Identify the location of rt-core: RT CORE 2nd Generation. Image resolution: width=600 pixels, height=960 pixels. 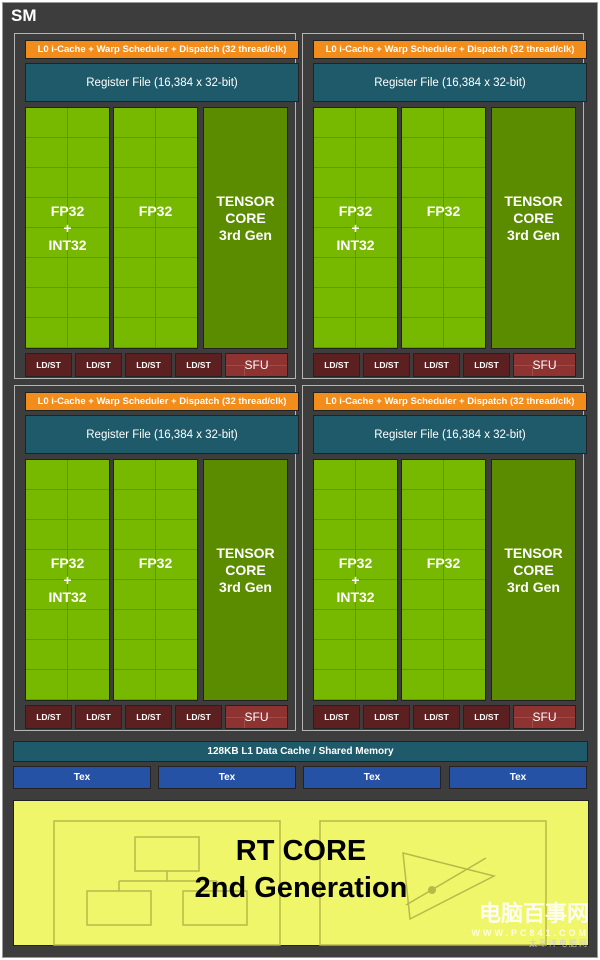
(301, 873).